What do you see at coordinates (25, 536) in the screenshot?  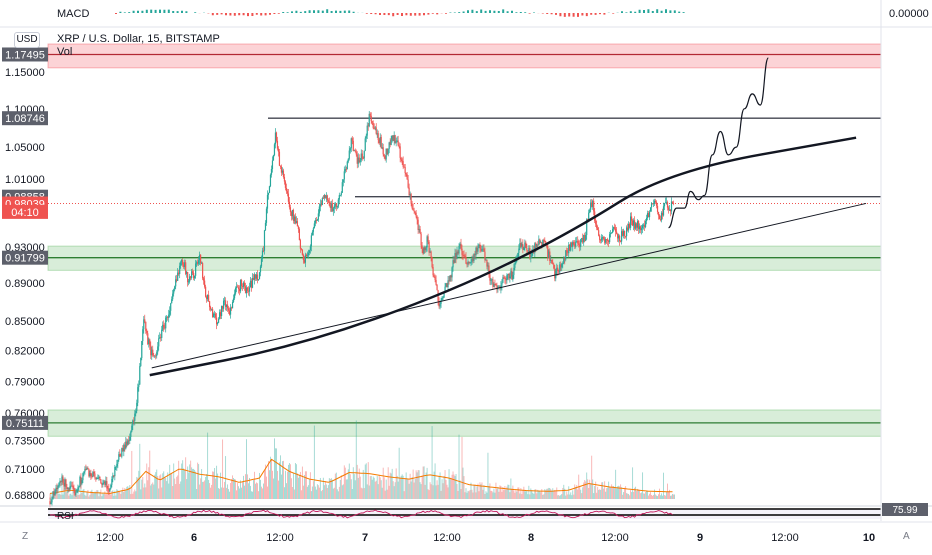 I see `zoom-icon: Z` at bounding box center [25, 536].